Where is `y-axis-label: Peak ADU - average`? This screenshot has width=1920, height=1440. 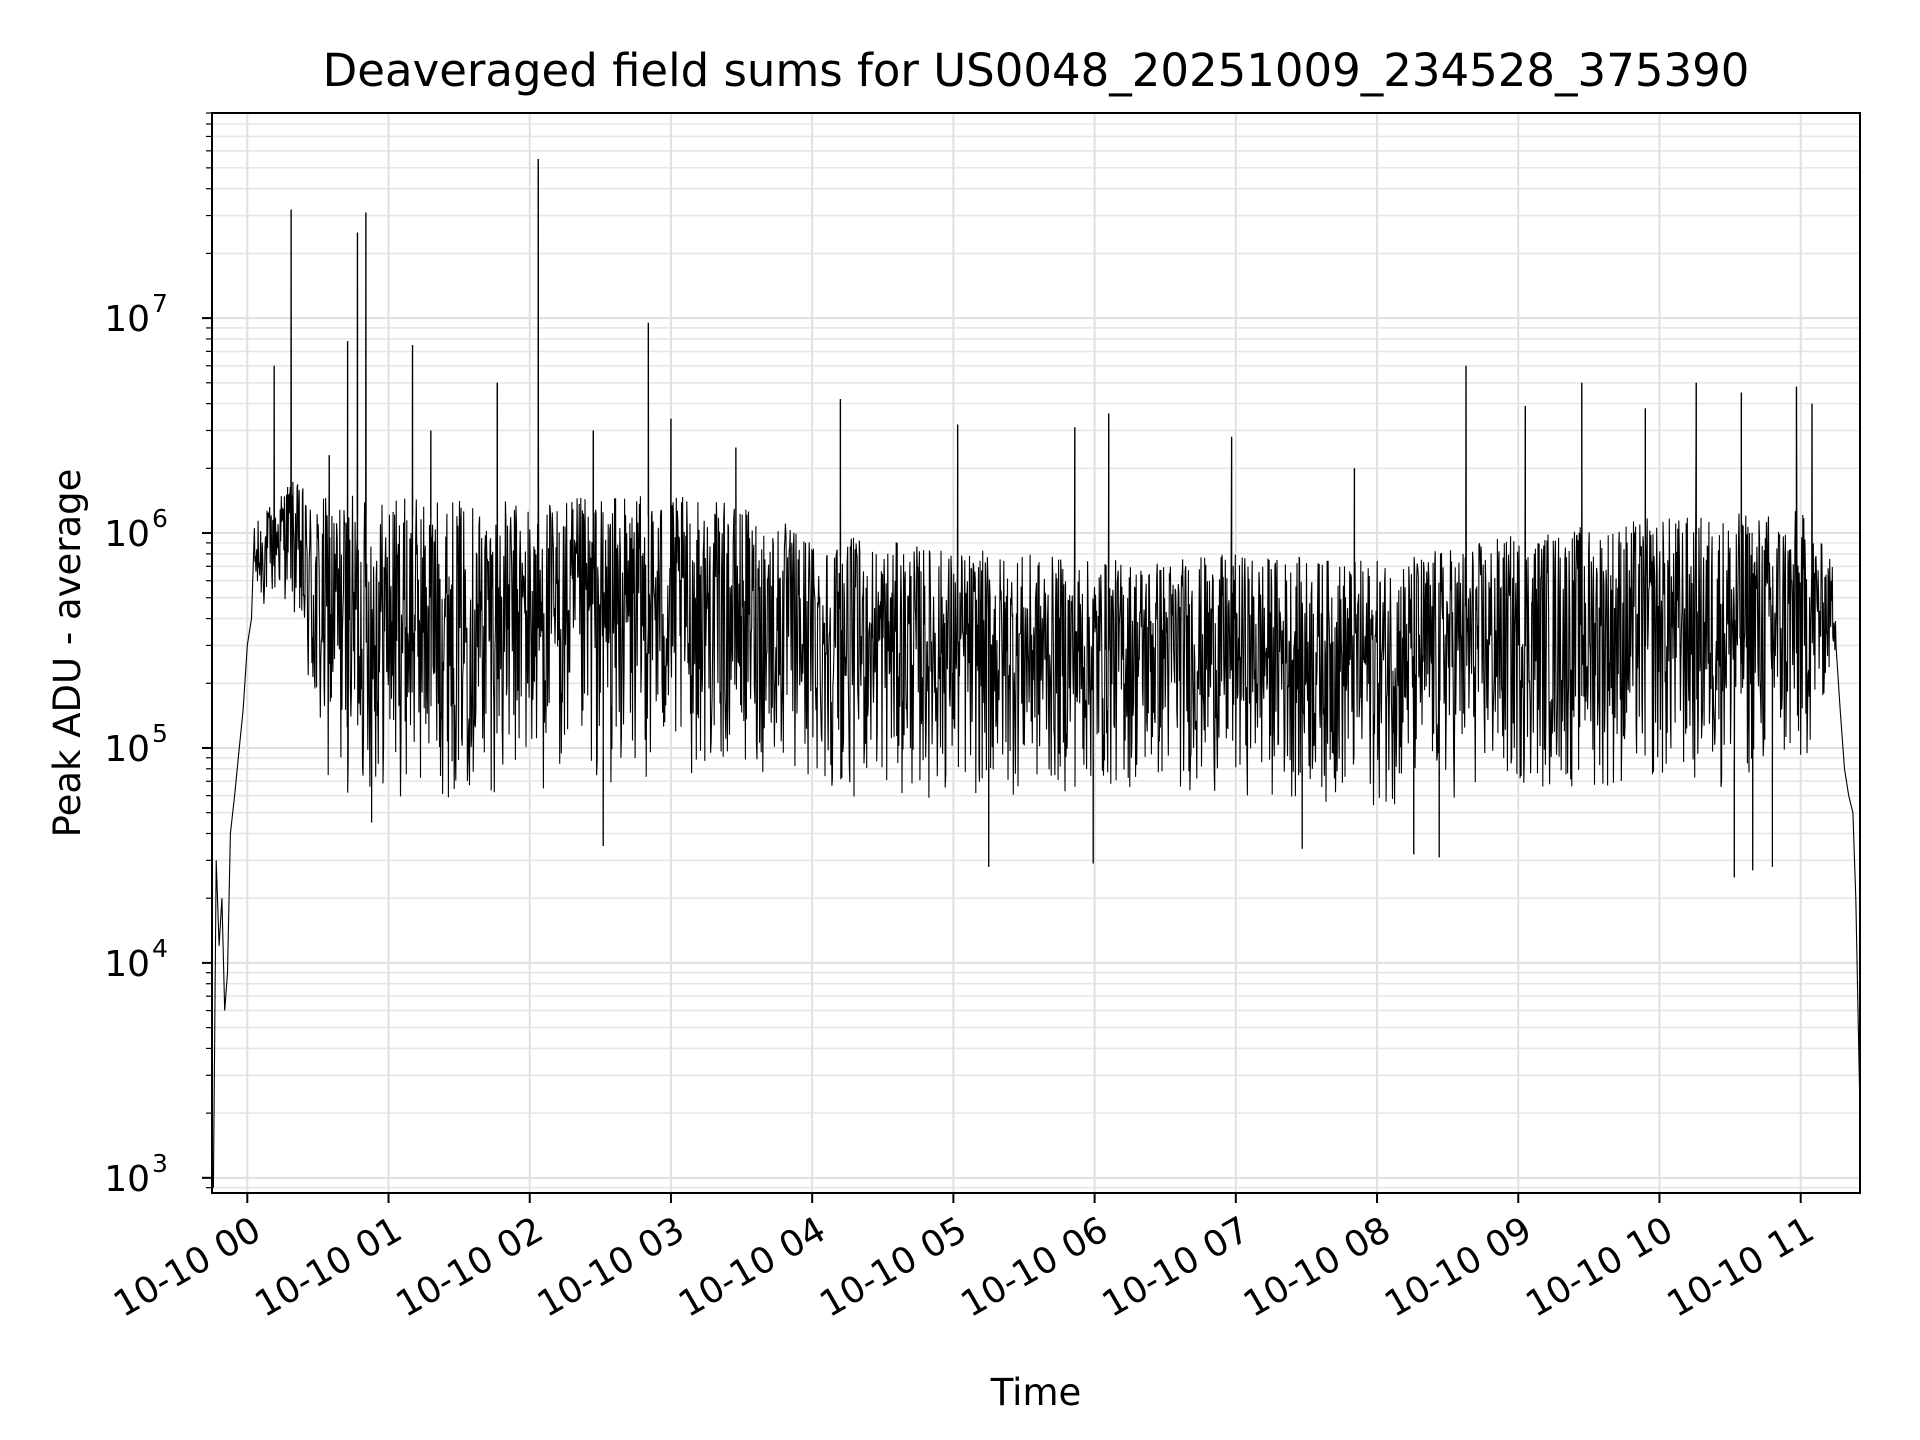
y-axis-label: Peak ADU - average is located at coordinates (67, 653).